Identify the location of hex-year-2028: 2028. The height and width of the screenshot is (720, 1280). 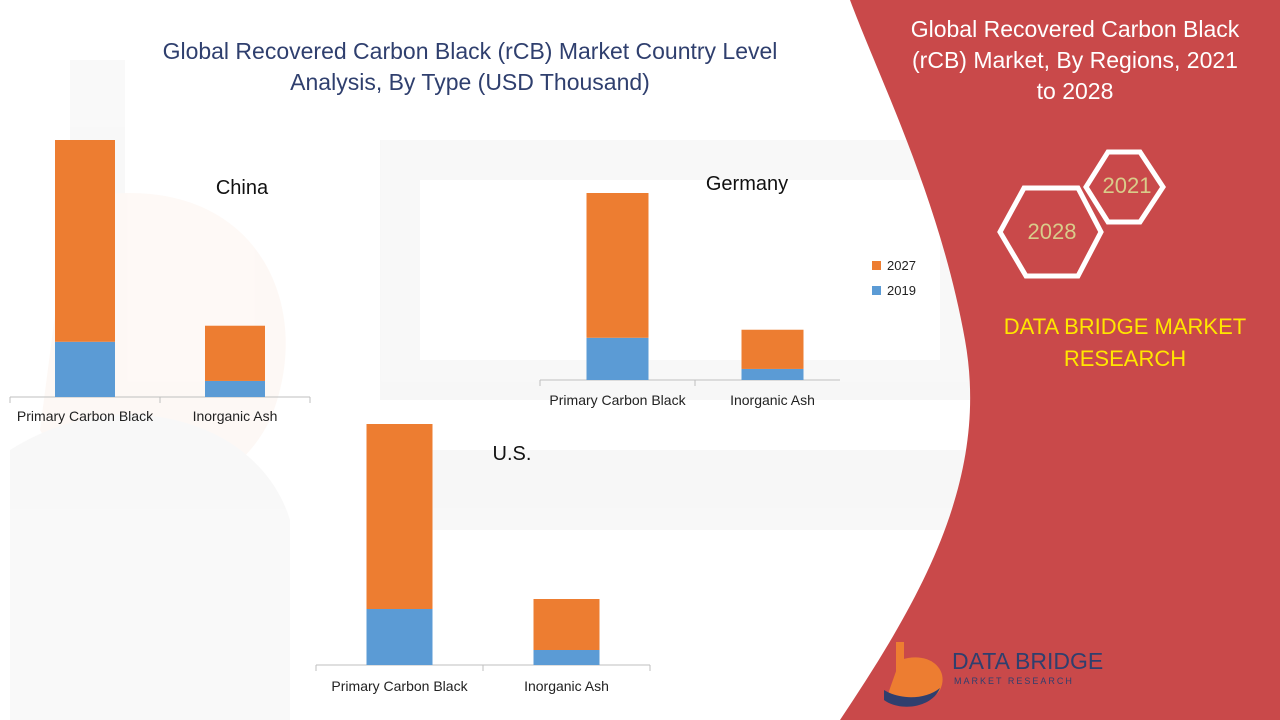
(1052, 231).